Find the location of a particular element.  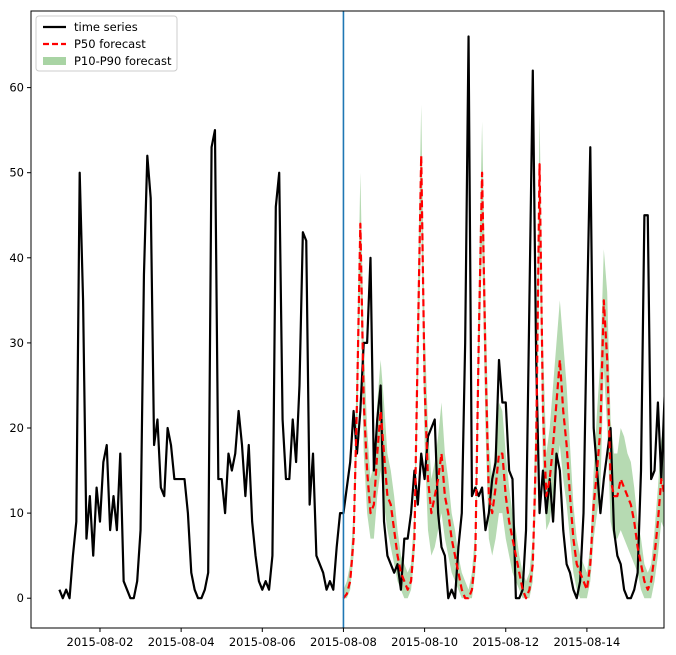

y-tick-label: 30 is located at coordinates (16, 343).